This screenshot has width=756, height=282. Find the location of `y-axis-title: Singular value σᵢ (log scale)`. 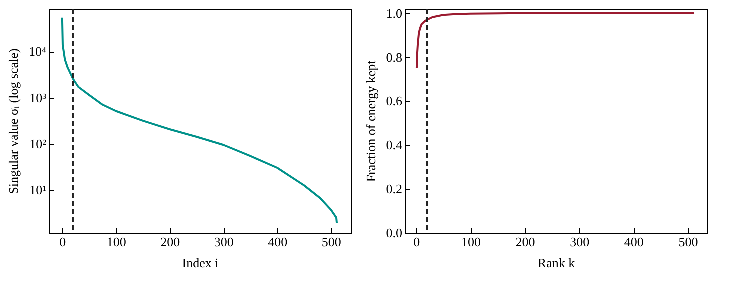

y-axis-title: Singular value σᵢ (log scale) is located at coordinates (13, 121).